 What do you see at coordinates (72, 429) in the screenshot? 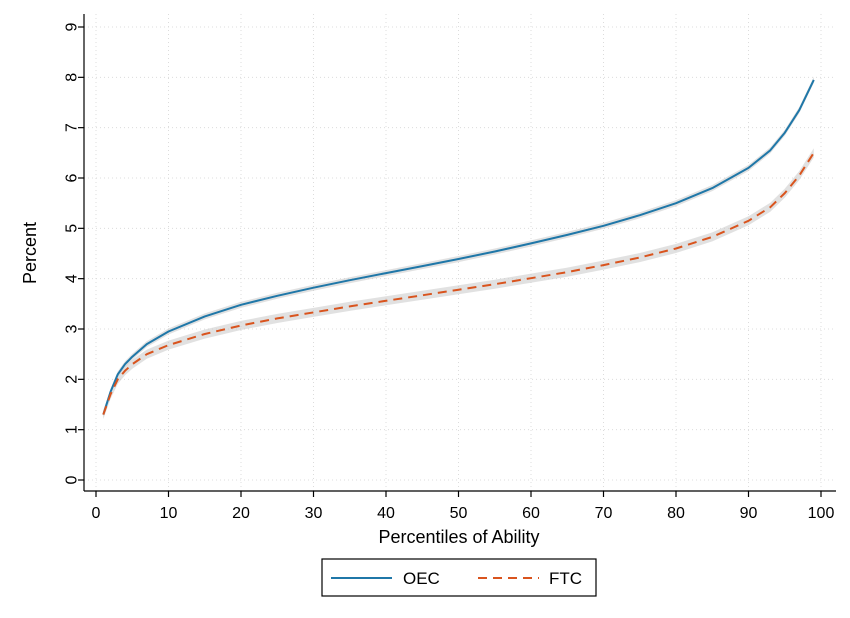
I see `y-tick-label: 1` at bounding box center [72, 429].